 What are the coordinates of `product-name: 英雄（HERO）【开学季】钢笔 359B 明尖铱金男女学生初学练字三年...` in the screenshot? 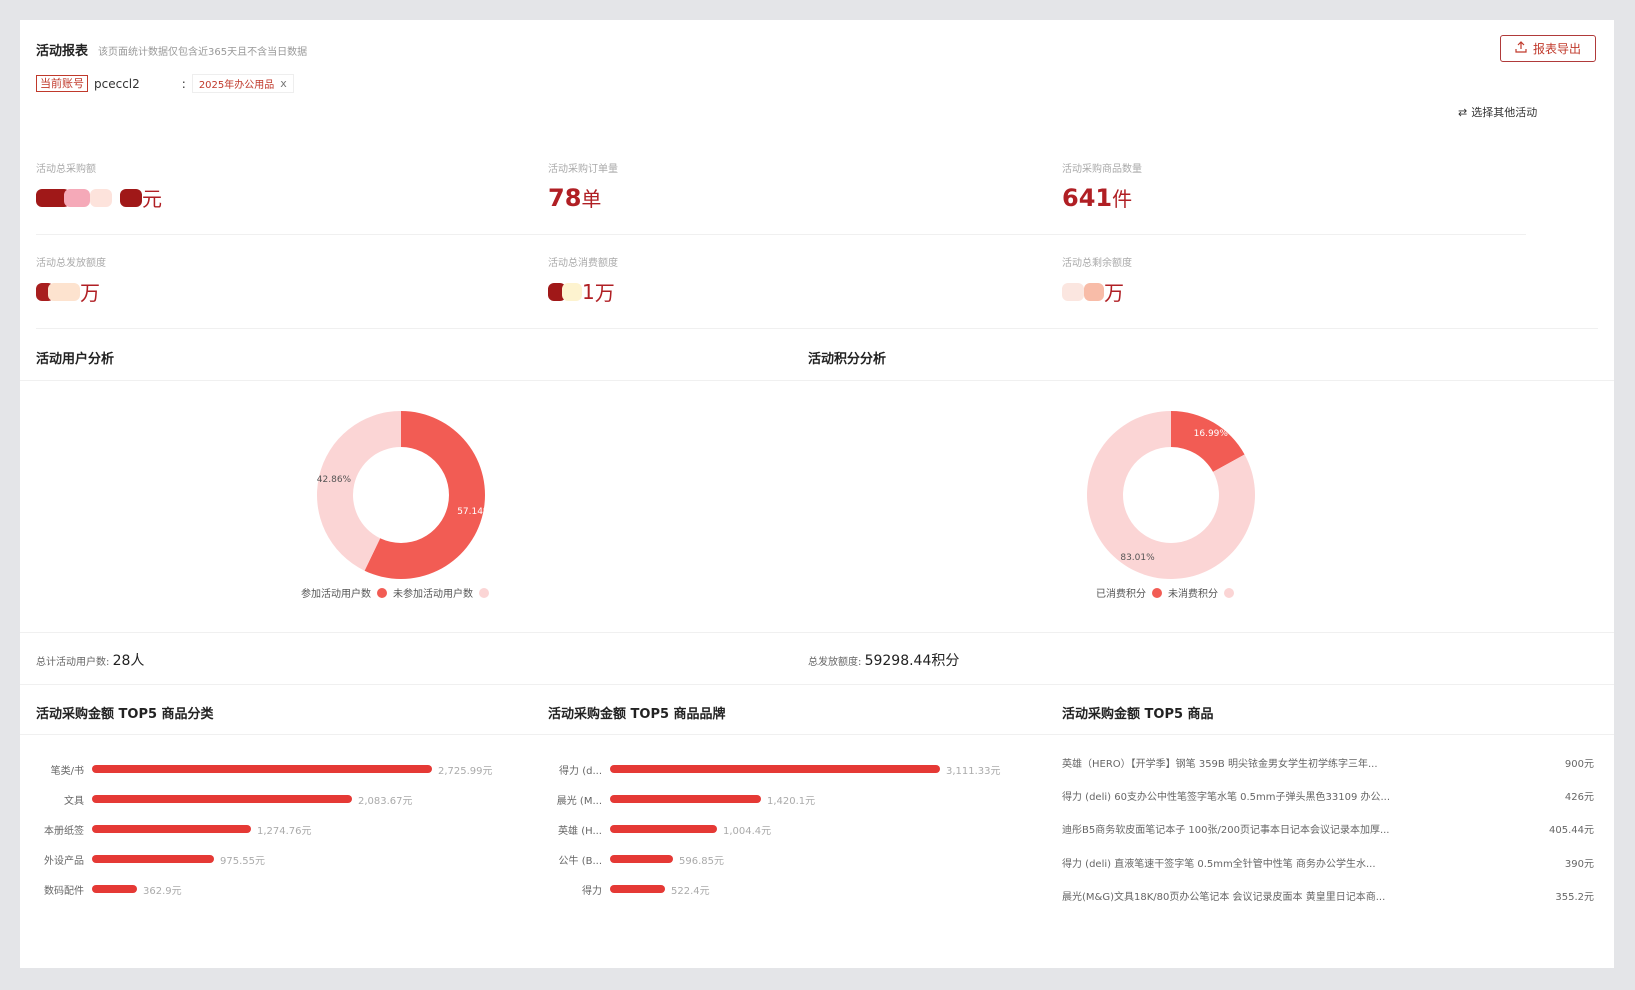 It's located at (1220, 764).